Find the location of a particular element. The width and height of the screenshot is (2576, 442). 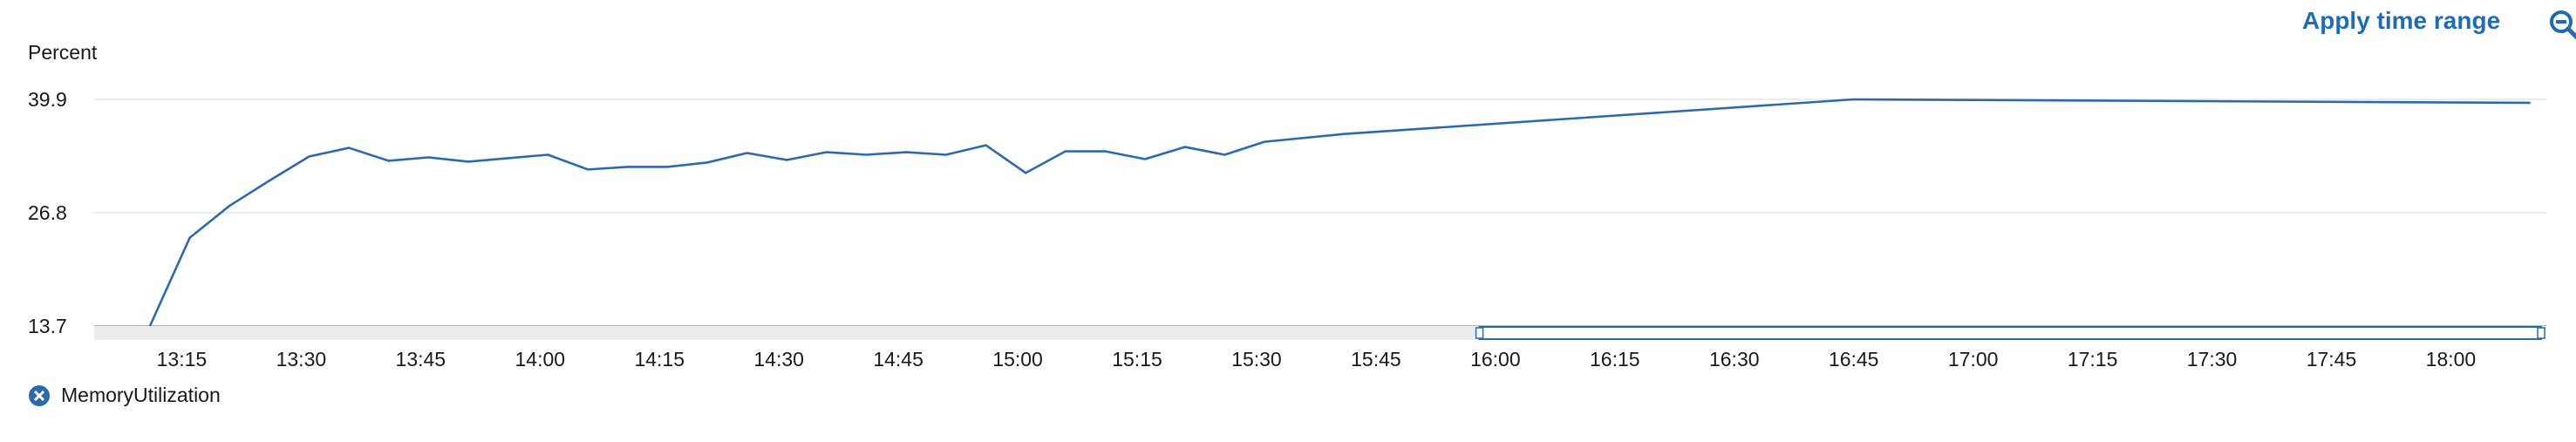

y-axis-ticks: 13.7 26.8 39.9 is located at coordinates (48, 212).